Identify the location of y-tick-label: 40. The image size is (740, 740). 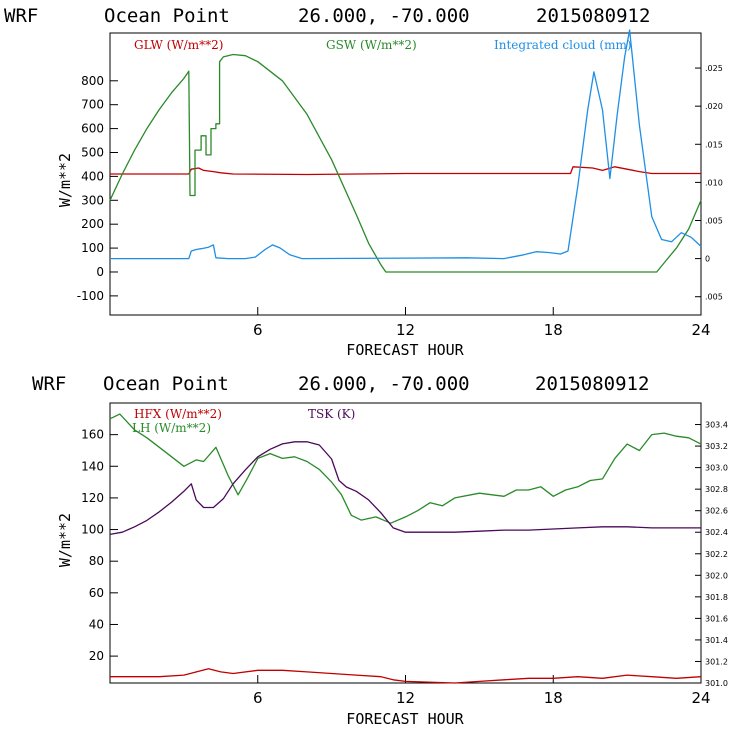
(96, 624).